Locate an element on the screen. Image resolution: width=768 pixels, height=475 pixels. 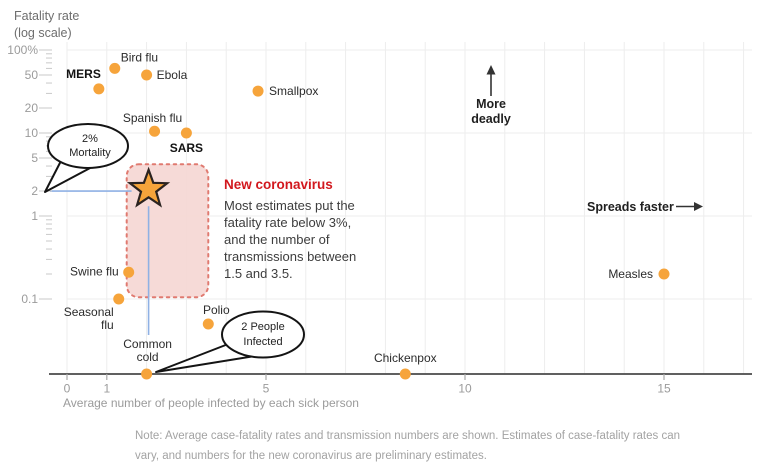
y-tick-label-10: 10 is located at coordinates (32, 133).